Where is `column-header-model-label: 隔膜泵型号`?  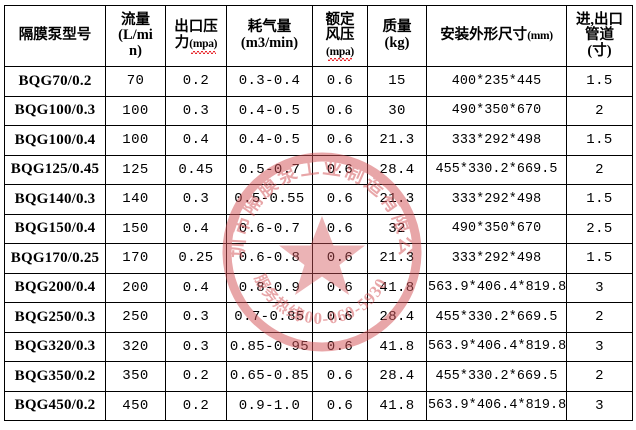 column-header-model-label: 隔膜泵型号 is located at coordinates (55, 35).